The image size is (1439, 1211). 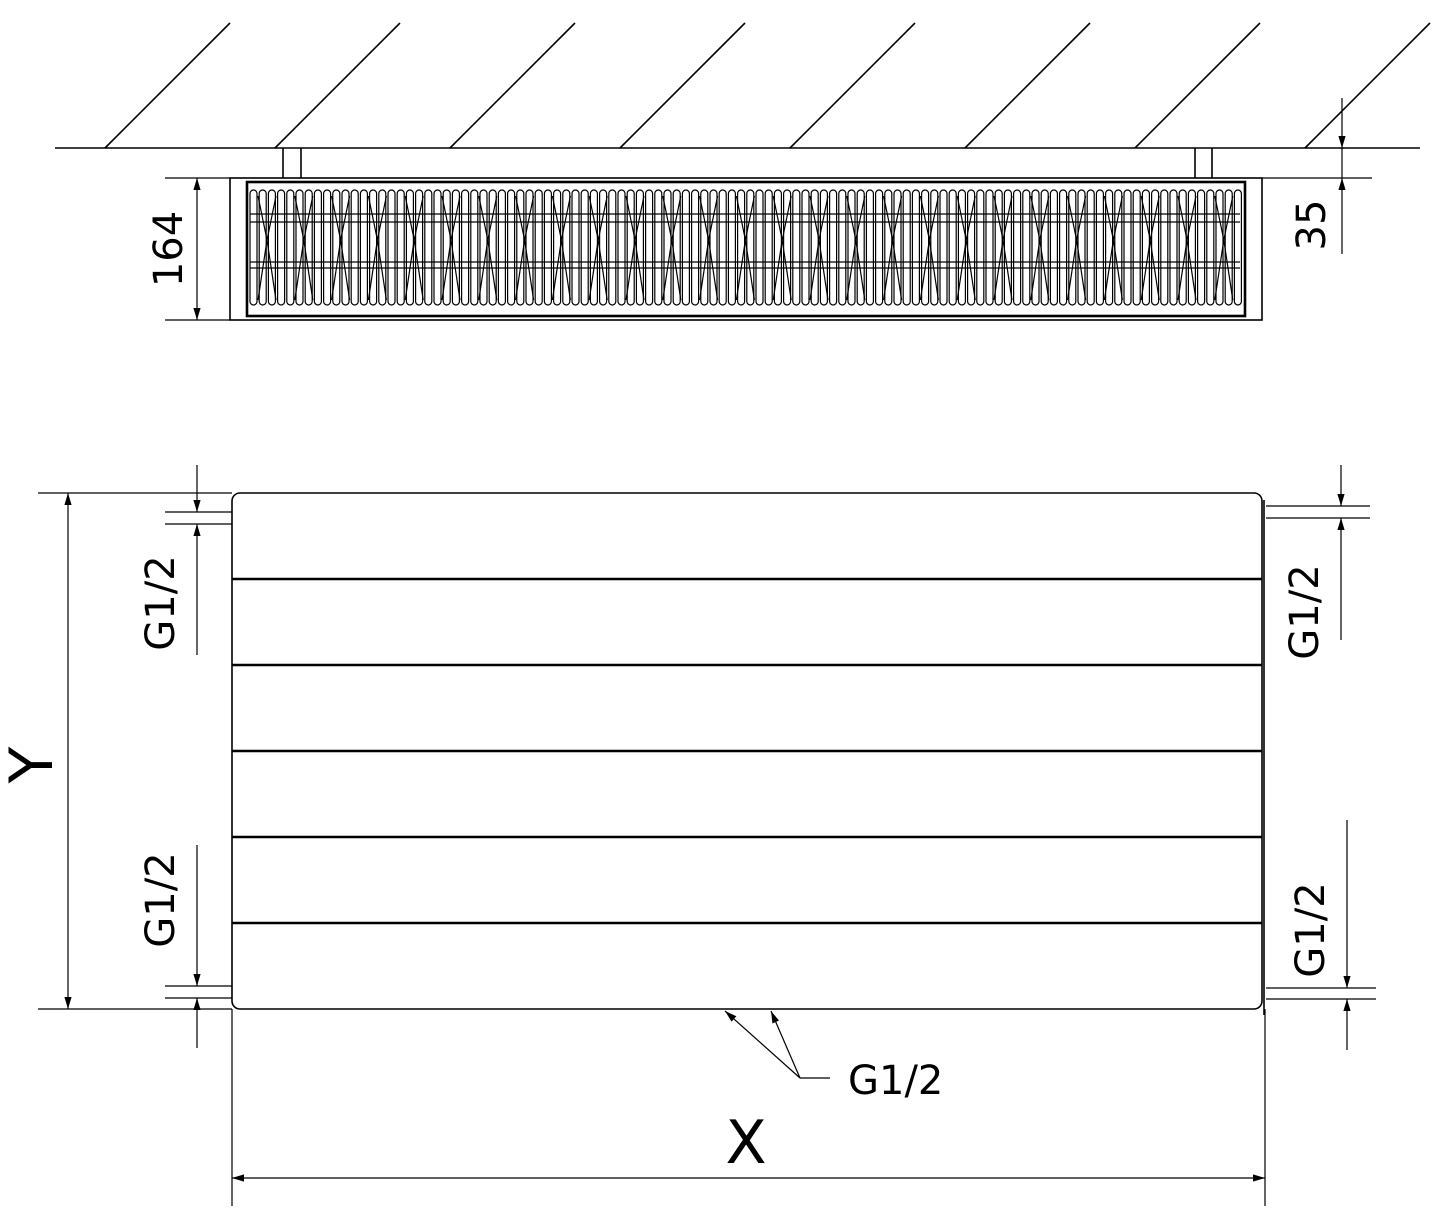 I want to click on bottom-connection-leader: G1/2, so click(x=833, y=1057).